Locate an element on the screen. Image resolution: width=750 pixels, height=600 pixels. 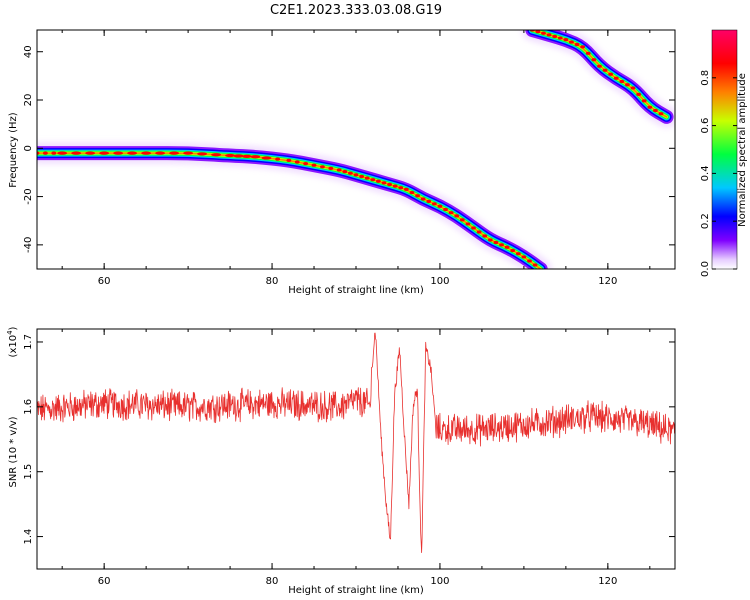
snr-ytick-label: 1.5 is located at coordinates (28, 472).